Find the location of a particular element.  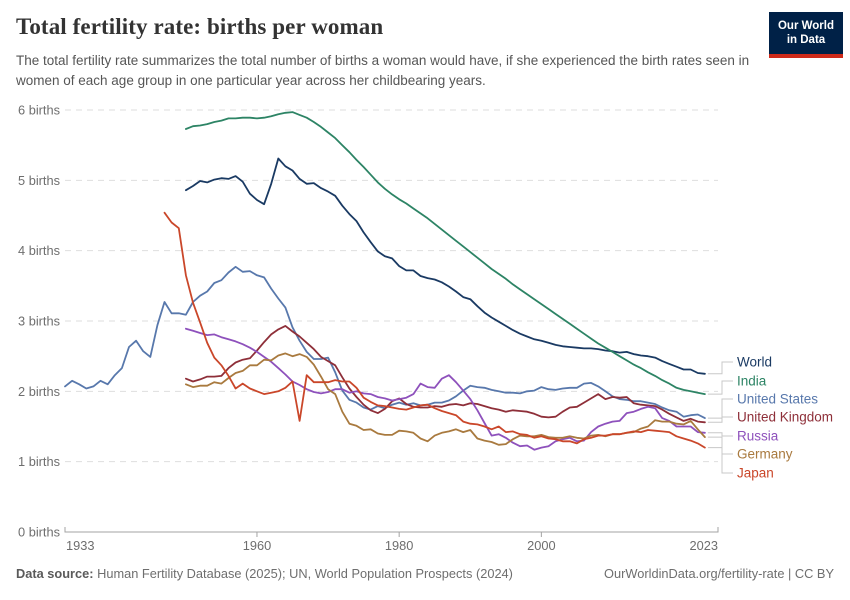

y-tick-label: 0 births is located at coordinates (39, 532).